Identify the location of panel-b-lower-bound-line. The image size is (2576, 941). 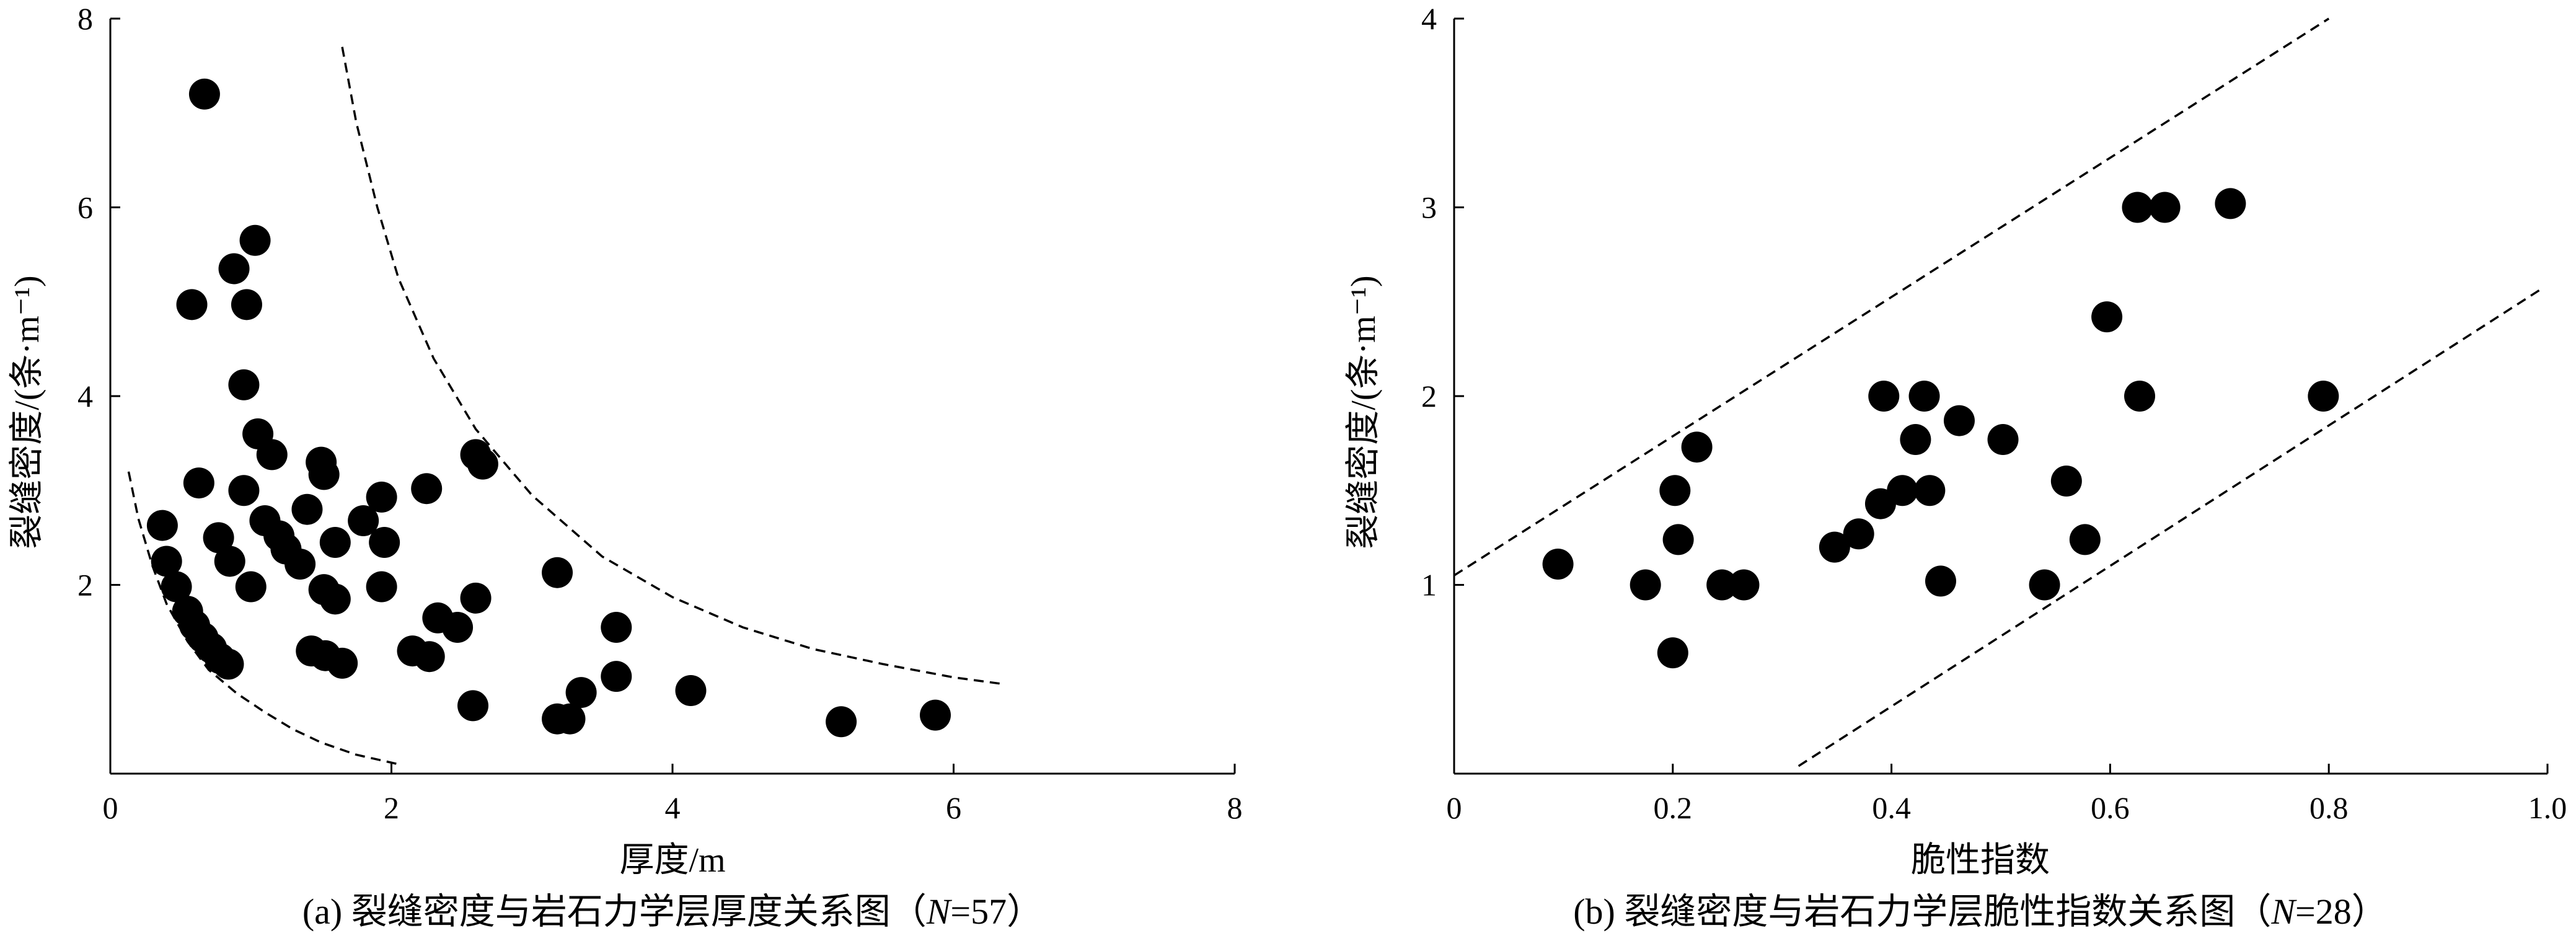
(2170, 527).